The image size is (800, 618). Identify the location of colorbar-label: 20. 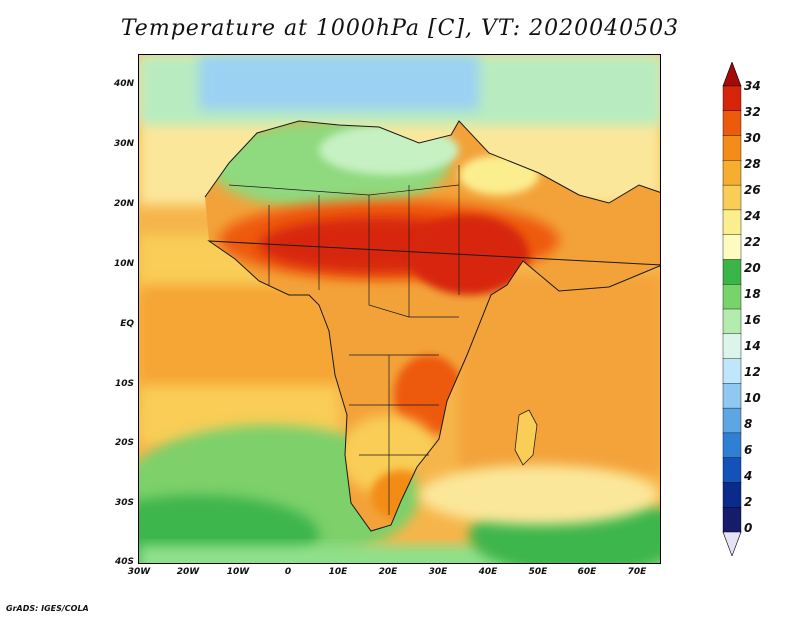
(752, 268).